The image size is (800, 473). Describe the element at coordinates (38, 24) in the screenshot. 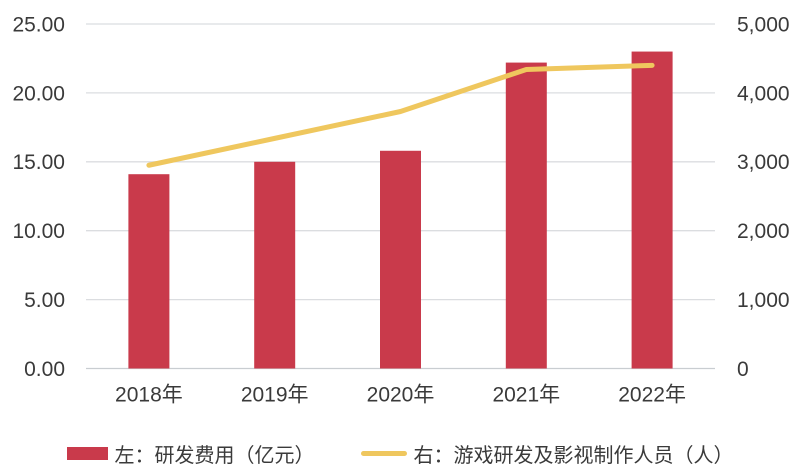

I see `left-axis-tick-label: 25.00` at that location.